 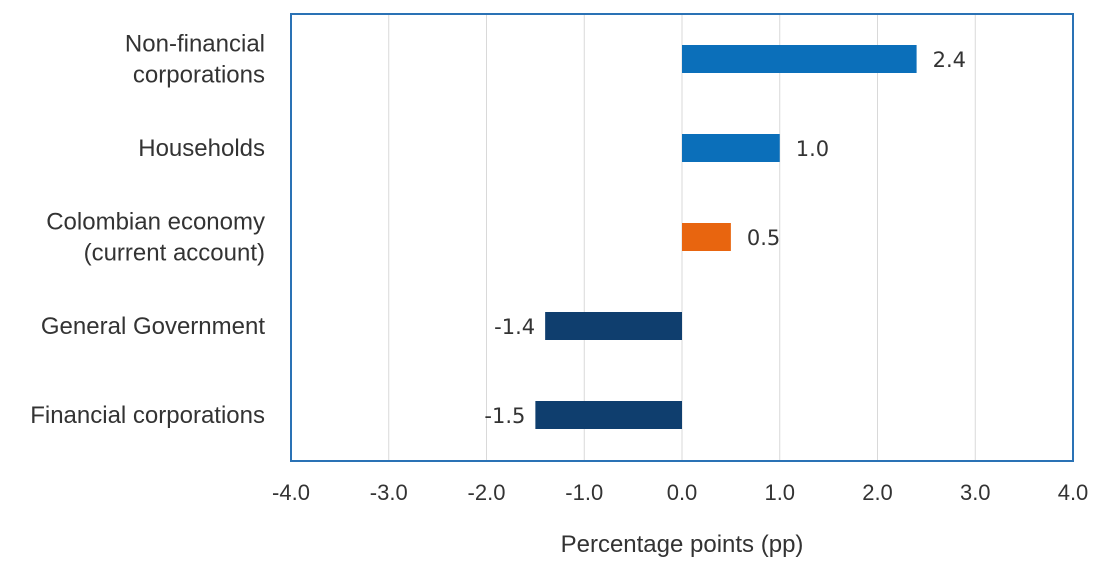 What do you see at coordinates (1073, 492) in the screenshot?
I see `x-tick-label: 4.0` at bounding box center [1073, 492].